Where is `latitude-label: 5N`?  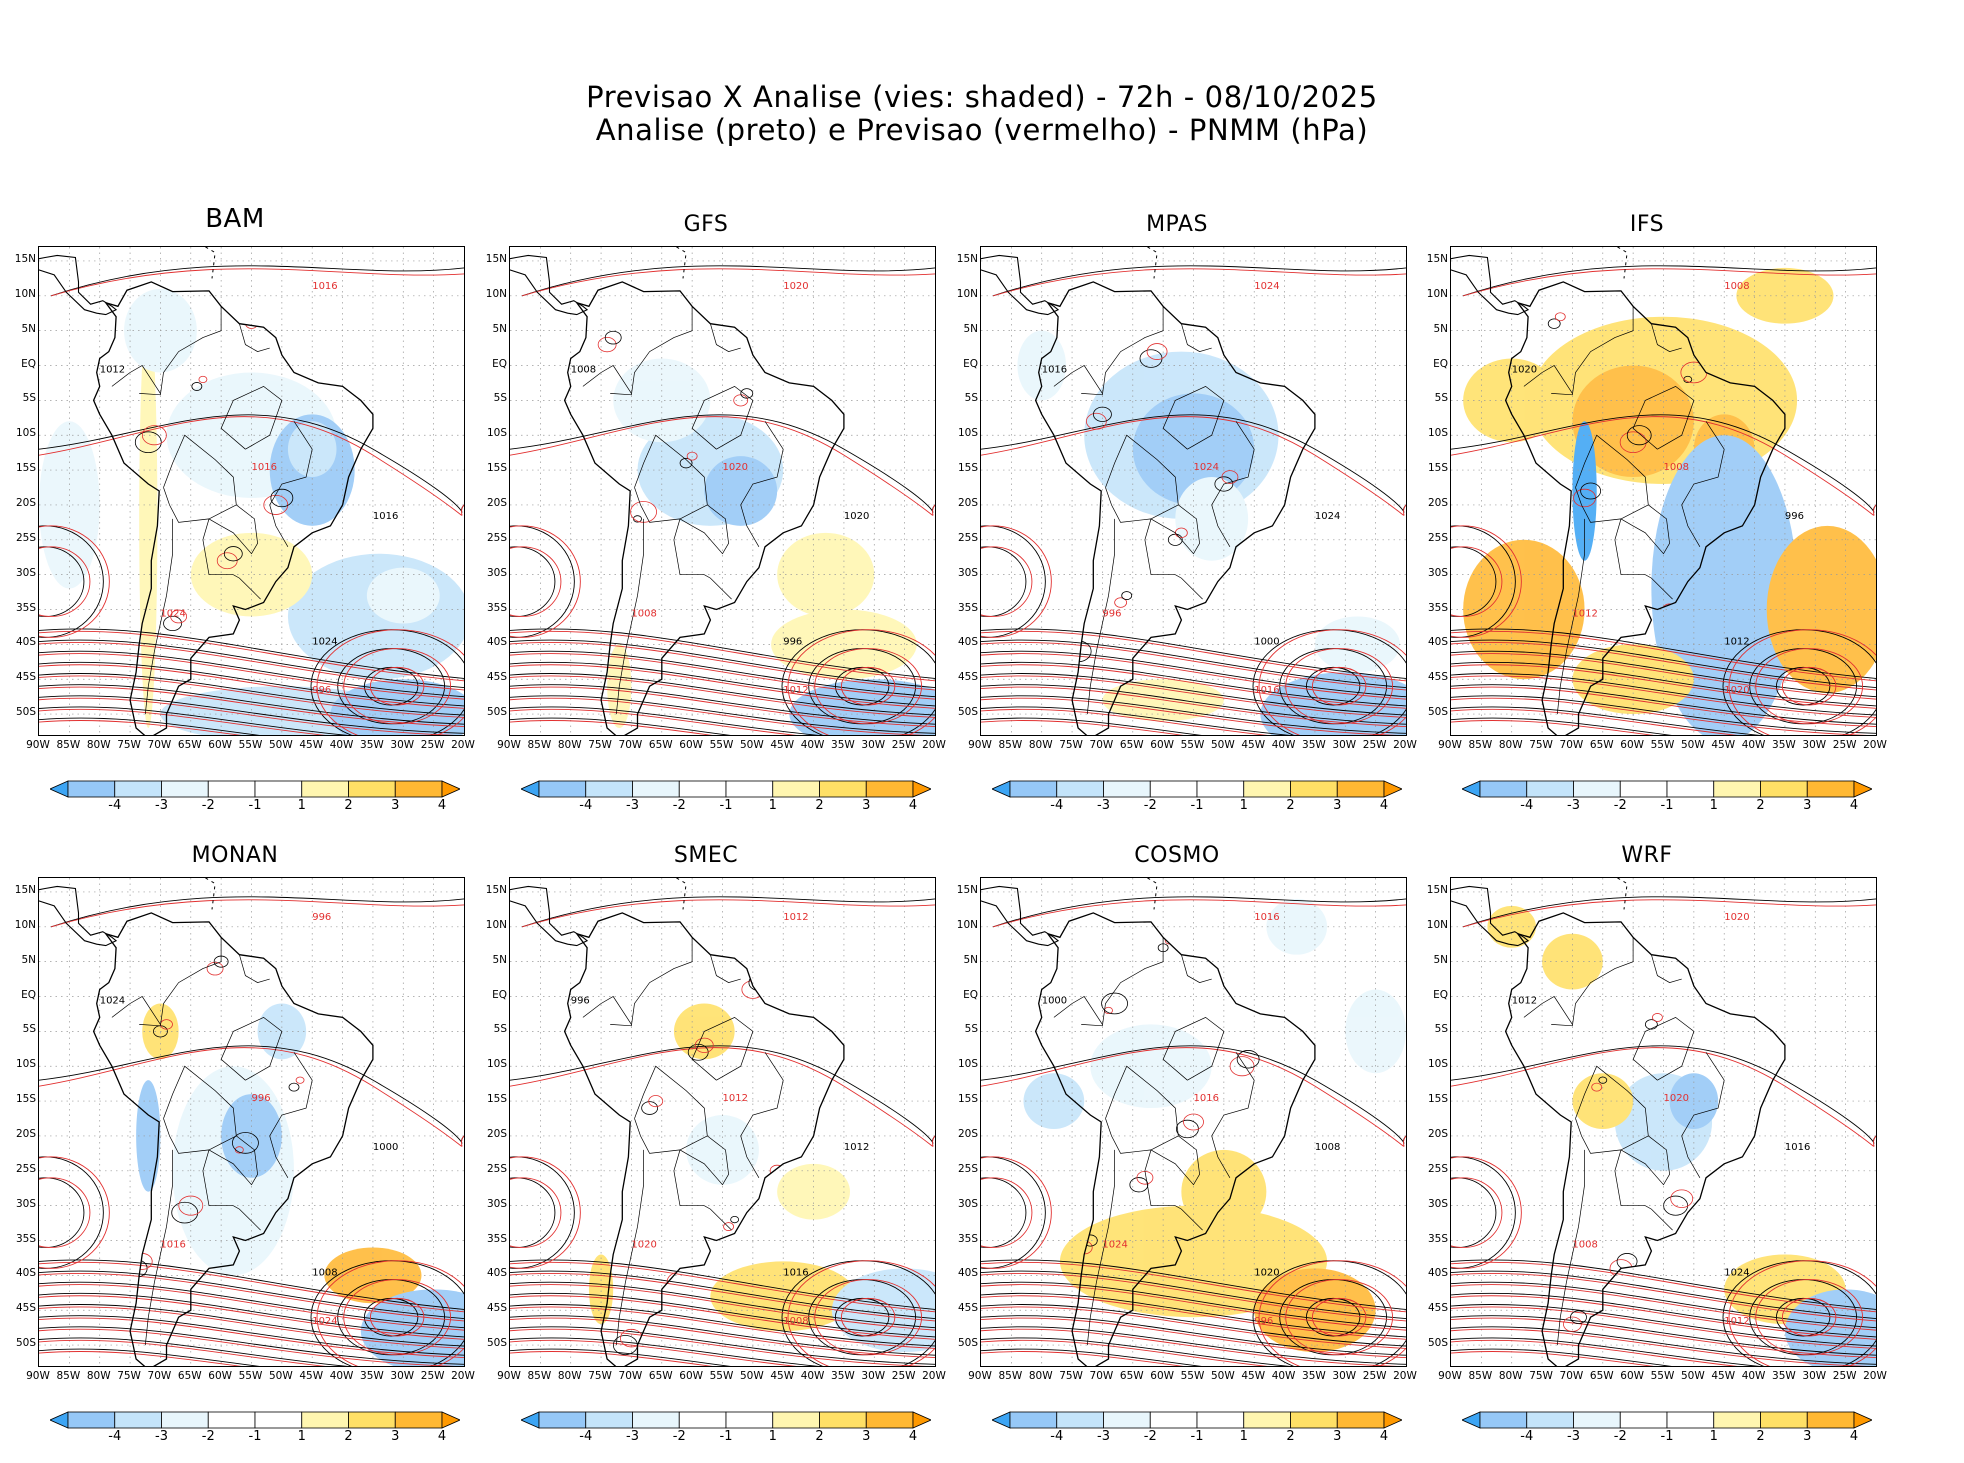
latitude-label: 5N is located at coordinates (499, 328).